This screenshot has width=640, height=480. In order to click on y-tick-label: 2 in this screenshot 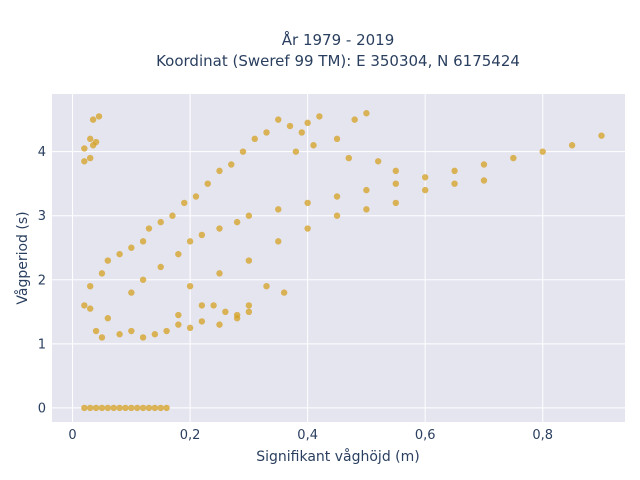, I will do `click(42, 280)`.